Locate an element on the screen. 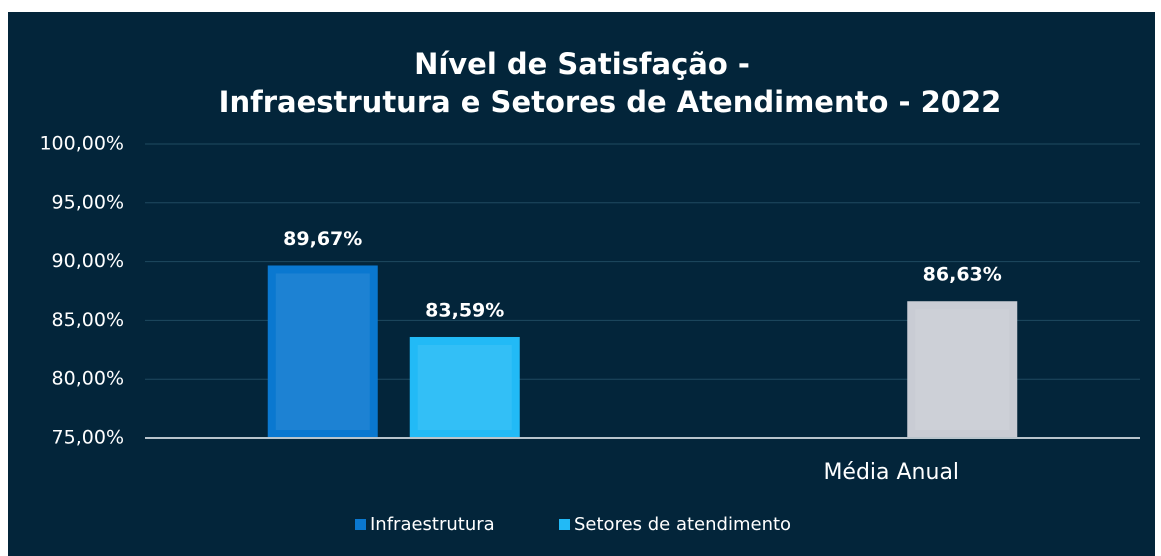 Image resolution: width=1161 pixels, height=556 pixels. y-tick-label: 95,00% is located at coordinates (88, 202).